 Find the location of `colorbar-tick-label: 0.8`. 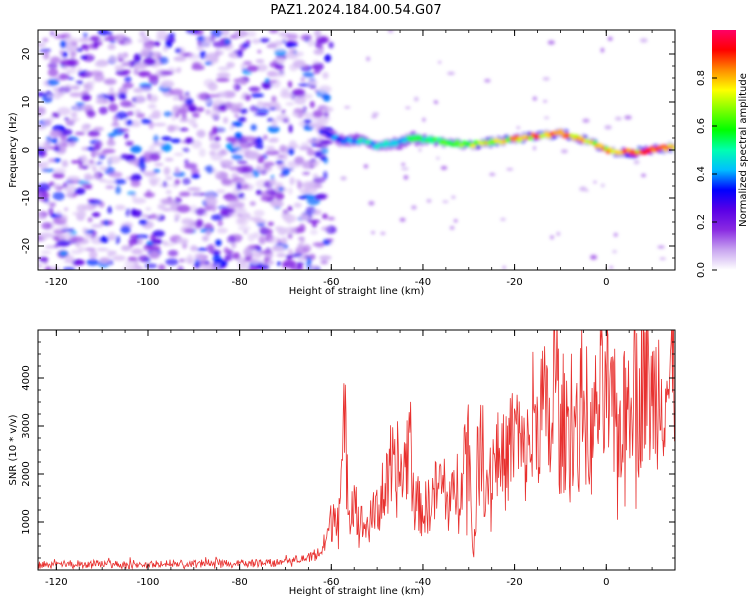

colorbar-tick-label: 0.8 is located at coordinates (701, 78).